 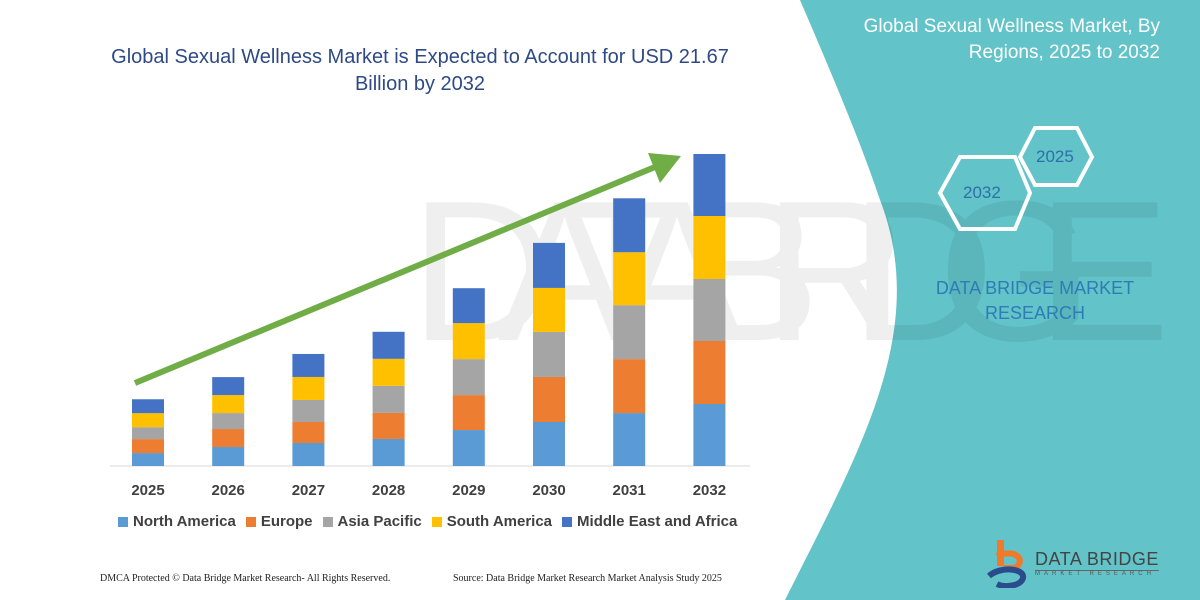 I want to click on x-tick-label: 2025, so click(x=147, y=490).